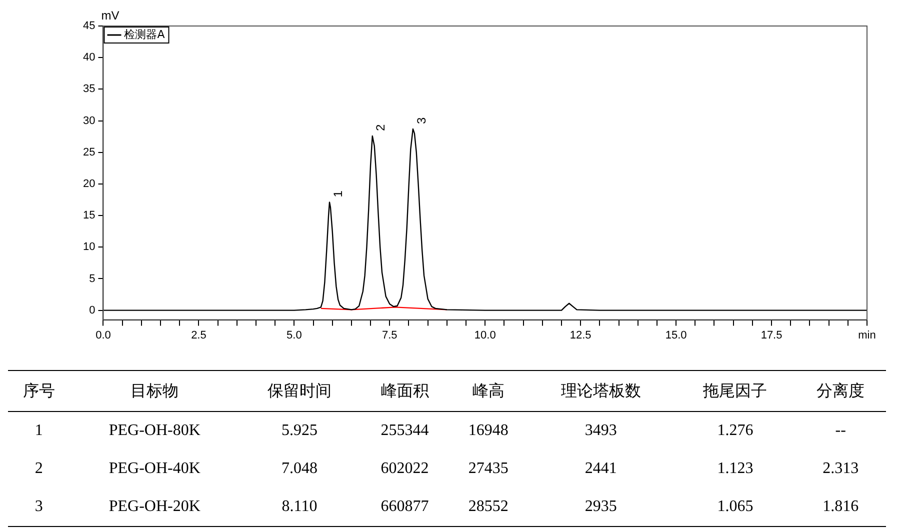  I want to click on category-label: 峰高, so click(488, 391).